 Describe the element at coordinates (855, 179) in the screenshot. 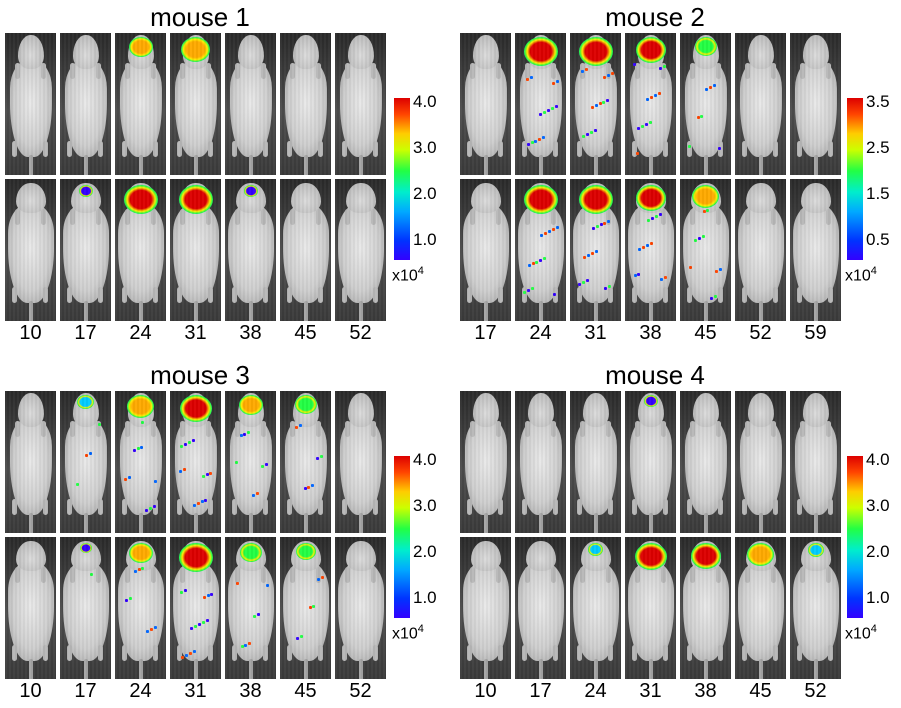

I see `color-scale-bar` at that location.